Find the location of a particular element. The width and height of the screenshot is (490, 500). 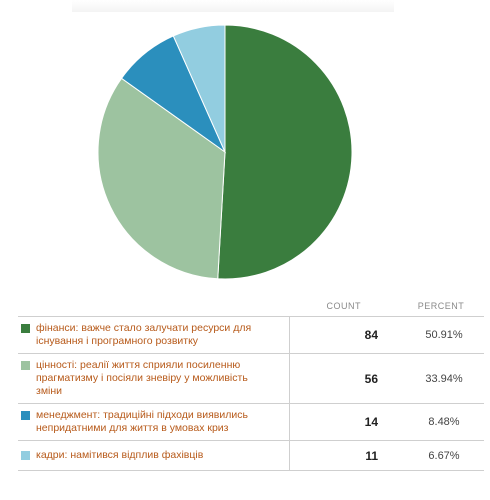

slice-count: 84 is located at coordinates (343, 335).